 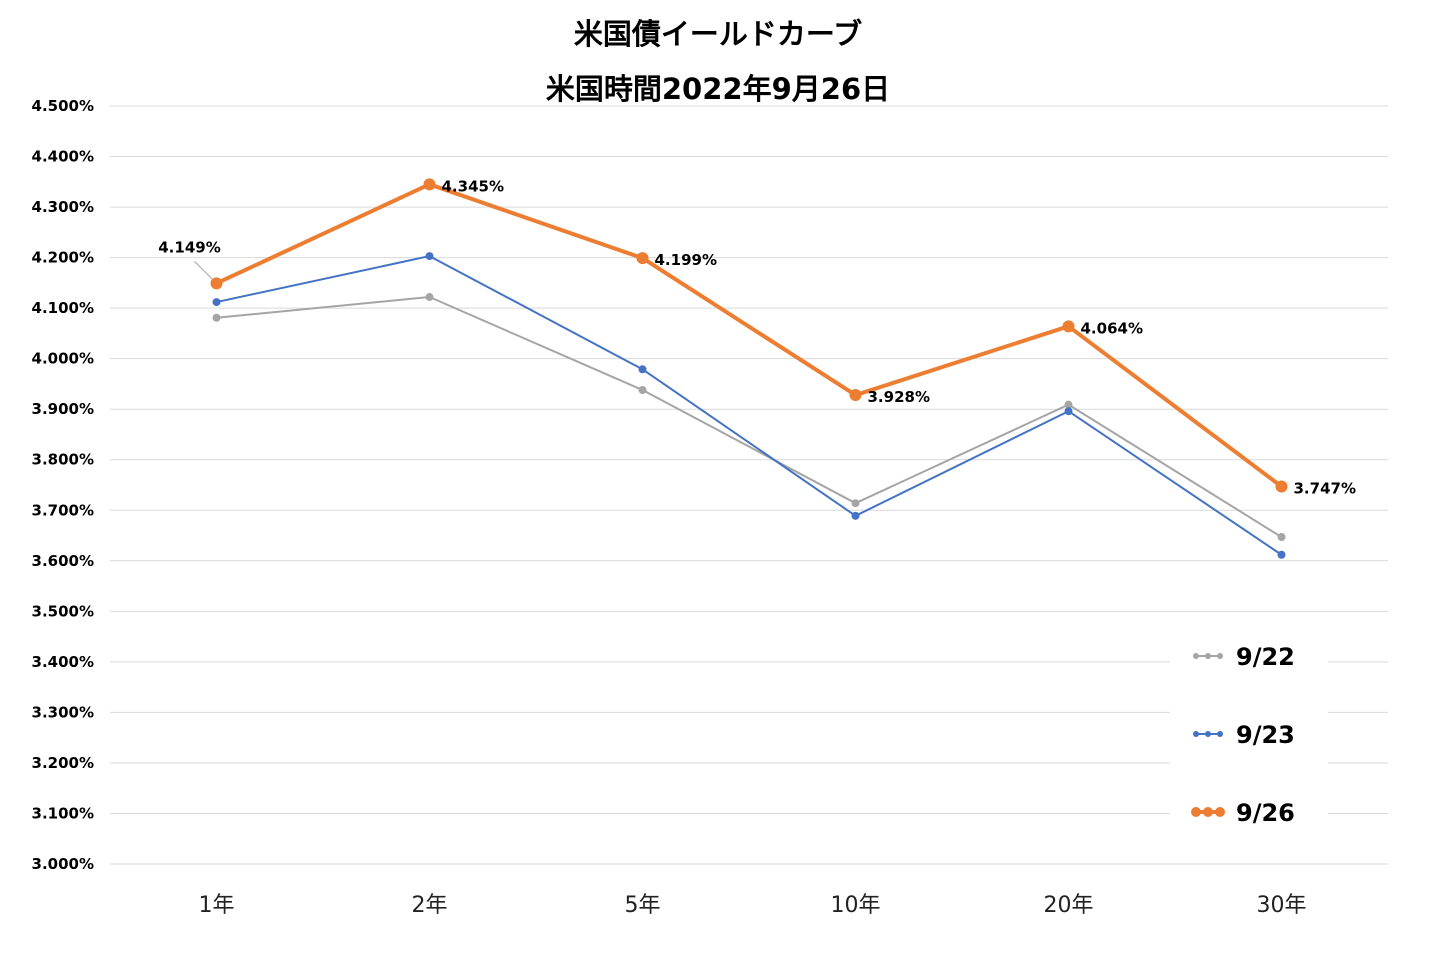 What do you see at coordinates (686, 260) in the screenshot?
I see `data-label: 4.199%` at bounding box center [686, 260].